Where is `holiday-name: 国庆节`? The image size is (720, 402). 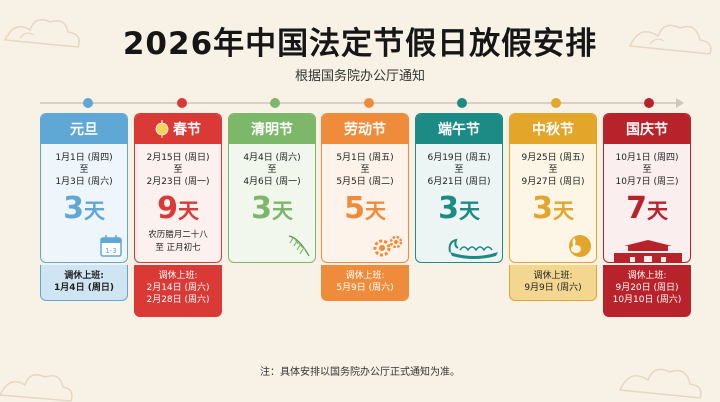
holiday-name: 国庆节 is located at coordinates (647, 130).